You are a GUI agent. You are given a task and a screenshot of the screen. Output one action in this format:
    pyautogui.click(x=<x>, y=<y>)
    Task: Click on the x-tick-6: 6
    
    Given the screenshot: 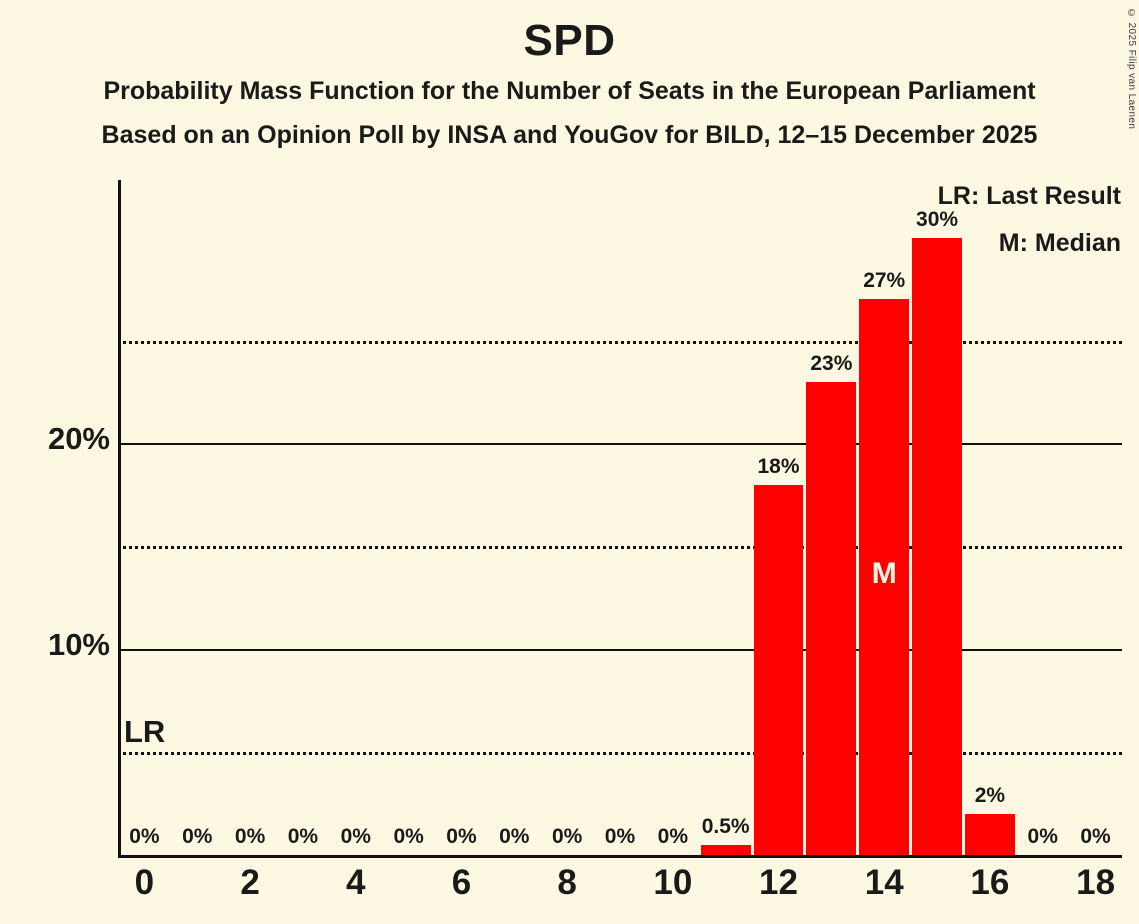 What is the action you would take?
    pyautogui.click(x=461, y=882)
    